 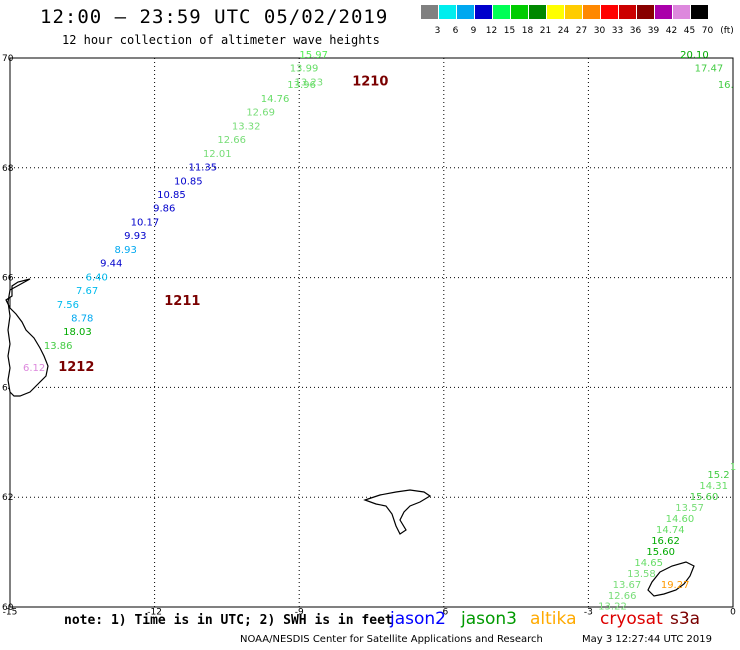 What do you see at coordinates (553, 619) in the screenshot?
I see `satellite-name: altika` at bounding box center [553, 619].